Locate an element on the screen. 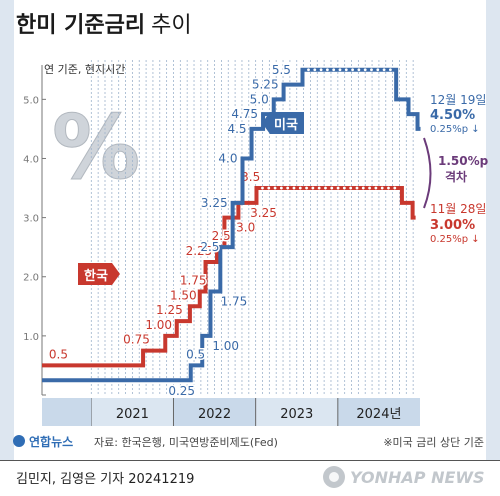 This screenshot has height=496, width=500. x-tick-label: 2023 is located at coordinates (296, 414).